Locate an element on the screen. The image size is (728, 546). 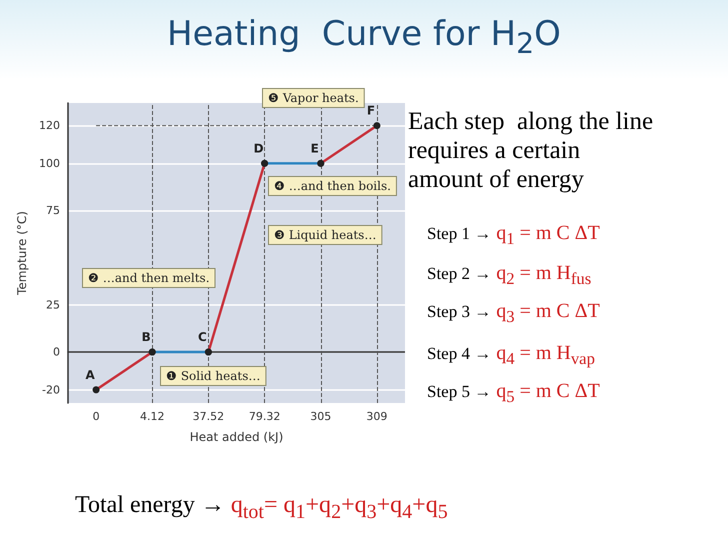
y-tick-label: 100 is located at coordinates (49, 163).